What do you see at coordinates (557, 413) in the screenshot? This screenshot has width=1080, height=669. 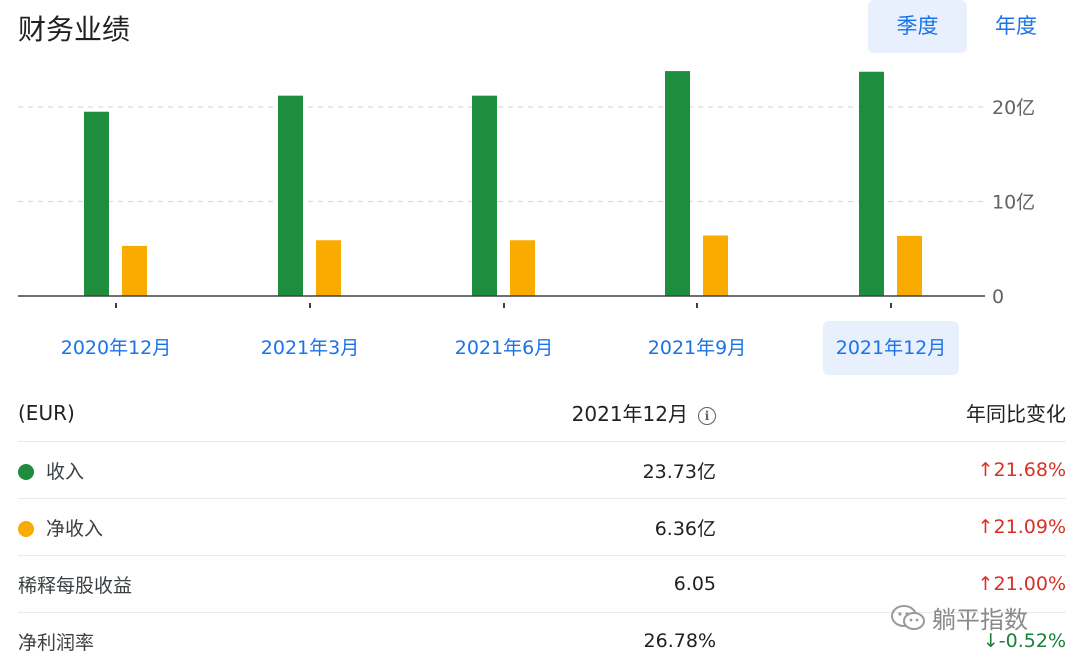 I see `period-header: 2021年12月 i` at bounding box center [557, 413].